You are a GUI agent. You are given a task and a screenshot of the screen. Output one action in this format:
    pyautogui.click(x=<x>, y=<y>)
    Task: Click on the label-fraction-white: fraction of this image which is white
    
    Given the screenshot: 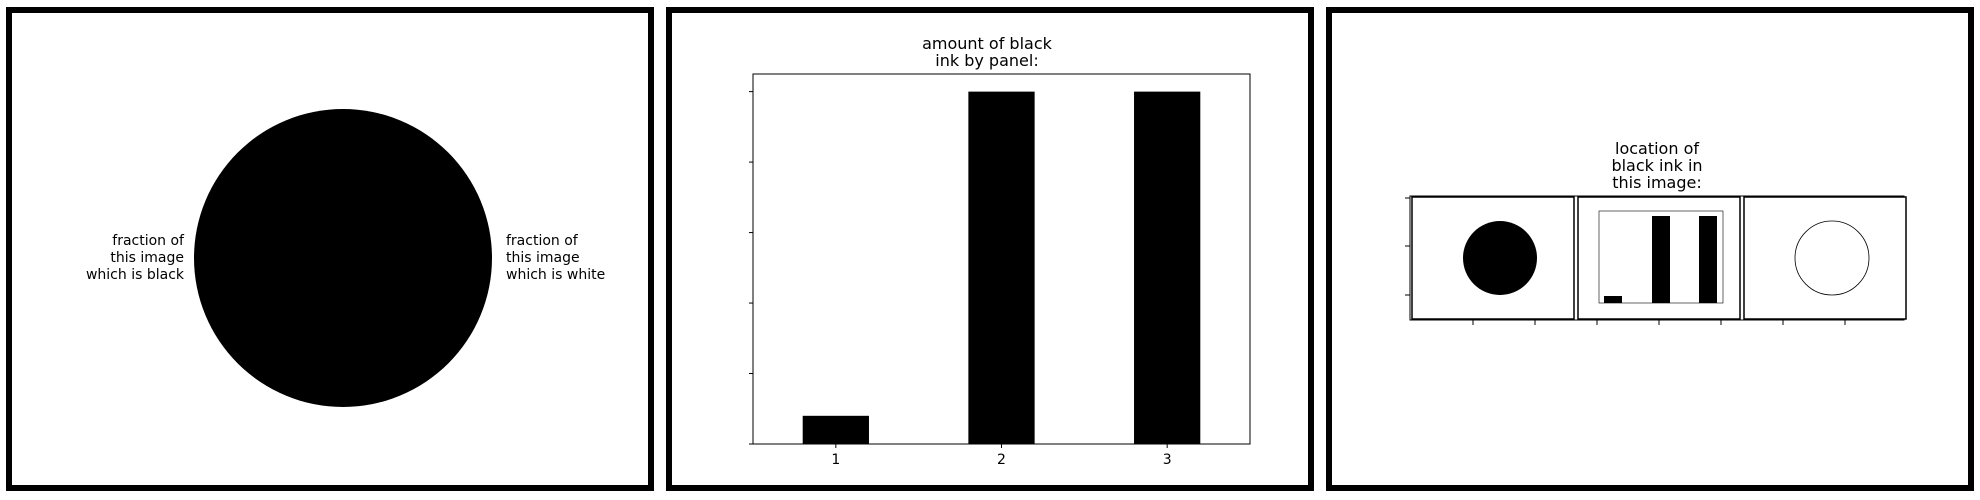 What is the action you would take?
    pyautogui.click(x=556, y=258)
    